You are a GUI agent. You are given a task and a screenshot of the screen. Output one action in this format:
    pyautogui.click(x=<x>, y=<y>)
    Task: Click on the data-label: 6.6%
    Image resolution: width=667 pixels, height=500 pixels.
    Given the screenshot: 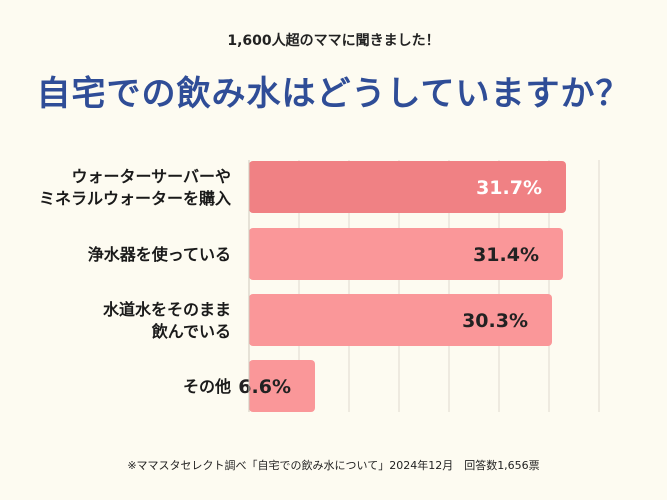 What is the action you would take?
    pyautogui.click(x=264, y=387)
    